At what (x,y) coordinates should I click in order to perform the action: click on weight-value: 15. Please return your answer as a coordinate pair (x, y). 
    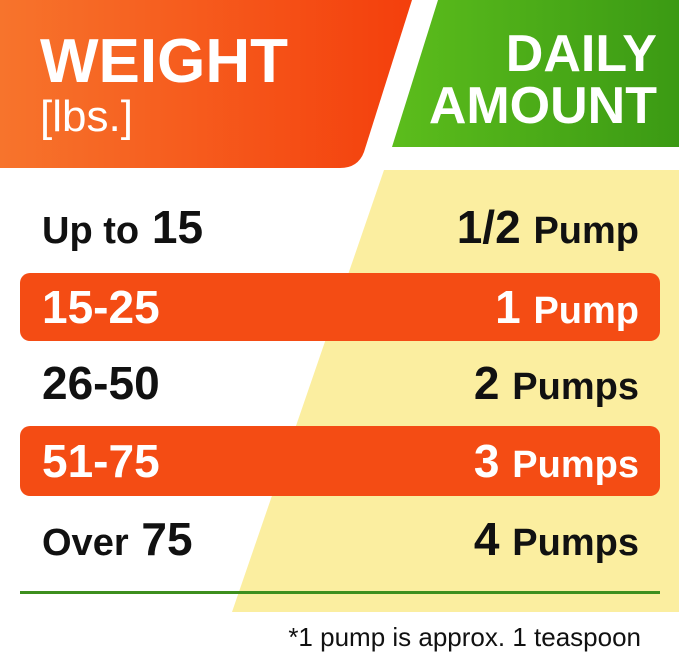
    Looking at the image, I should click on (177, 227).